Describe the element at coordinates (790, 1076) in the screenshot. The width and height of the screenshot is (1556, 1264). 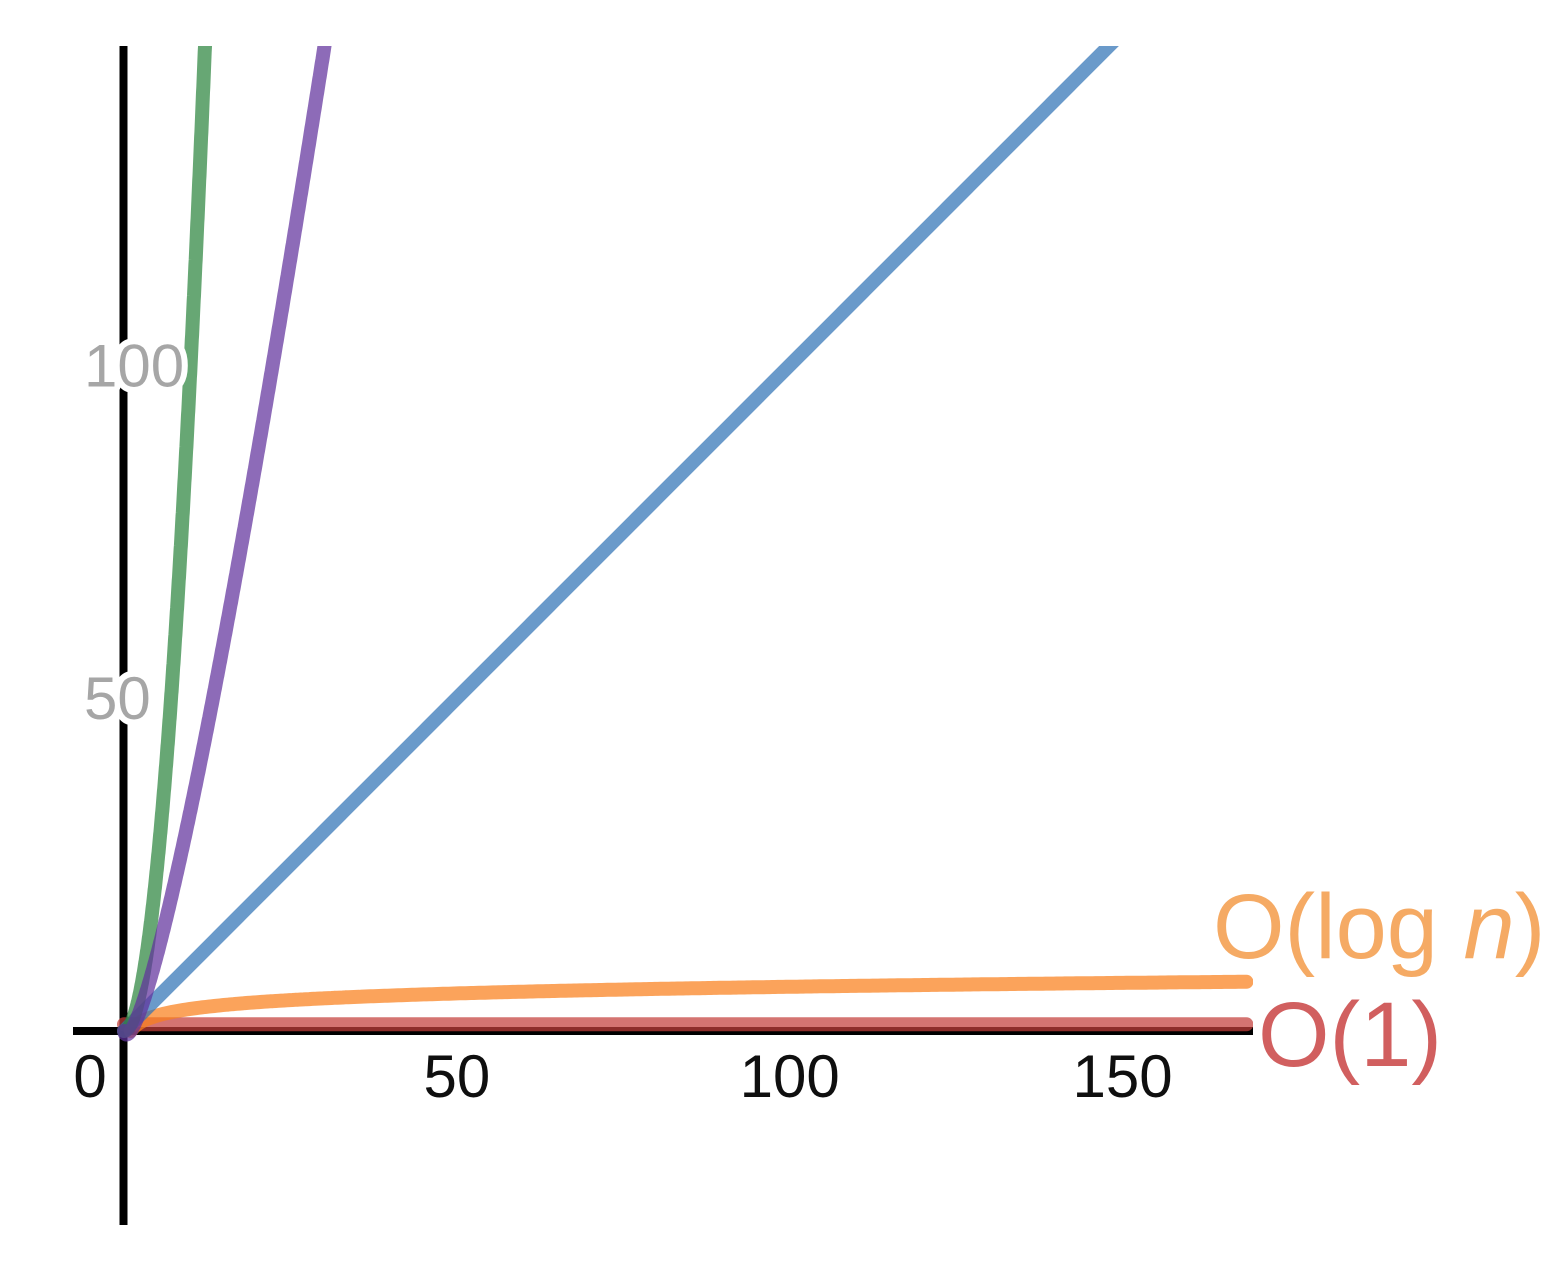
I see `x-tick-100: 100` at that location.